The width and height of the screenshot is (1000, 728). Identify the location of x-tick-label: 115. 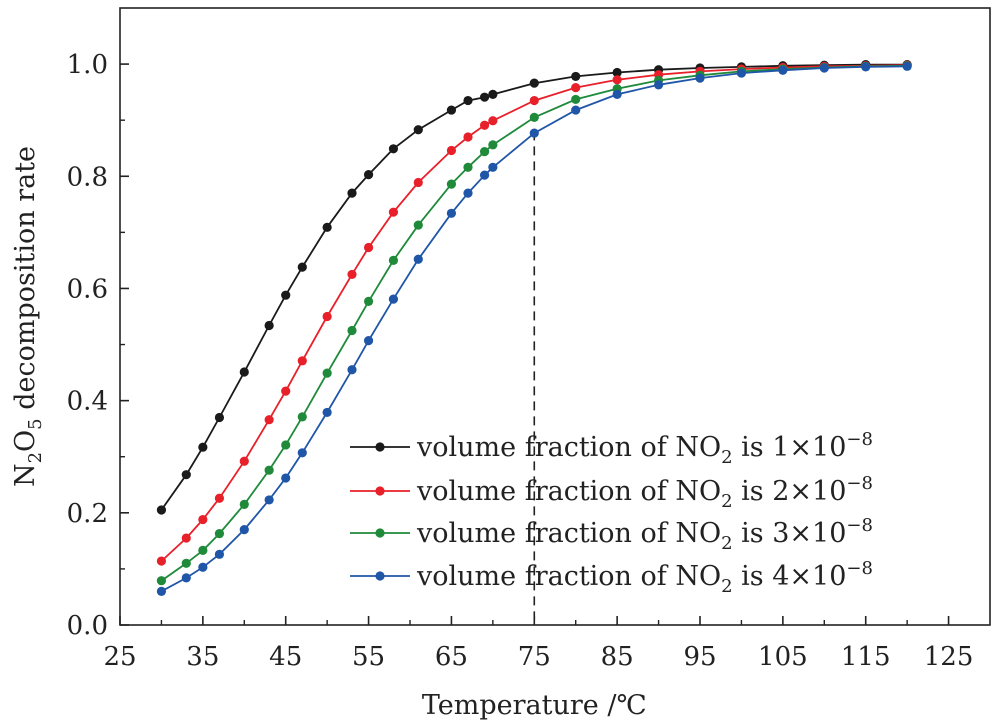
(866, 657).